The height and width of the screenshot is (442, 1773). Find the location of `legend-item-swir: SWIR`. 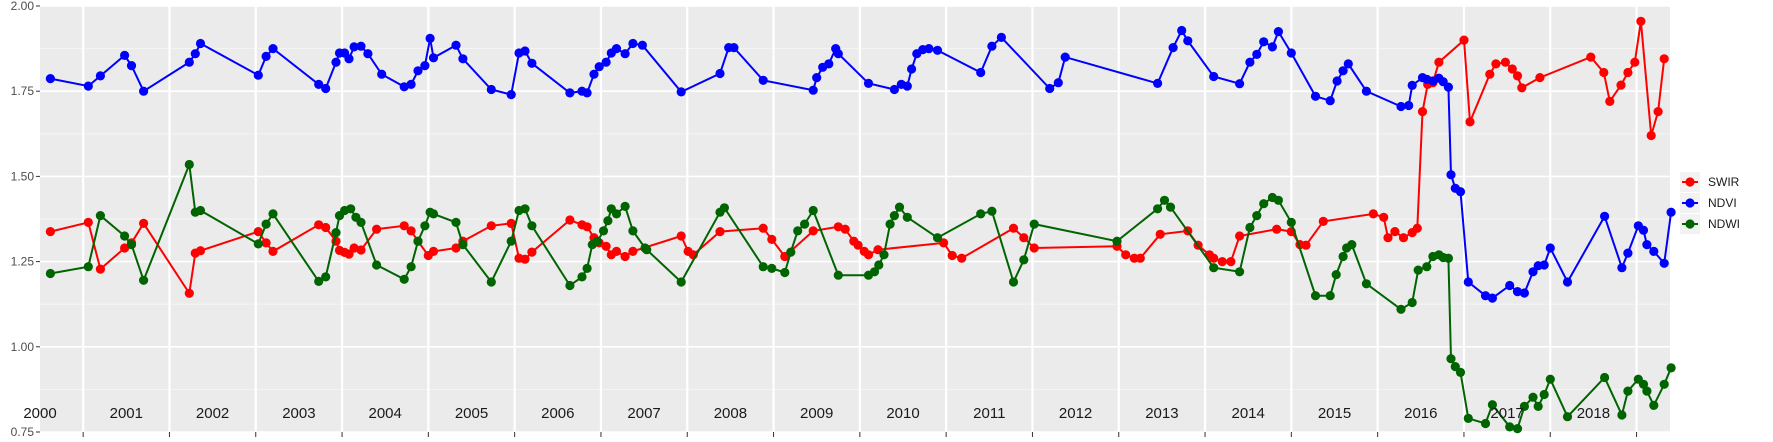

legend-item-swir: SWIR is located at coordinates (1710, 182).